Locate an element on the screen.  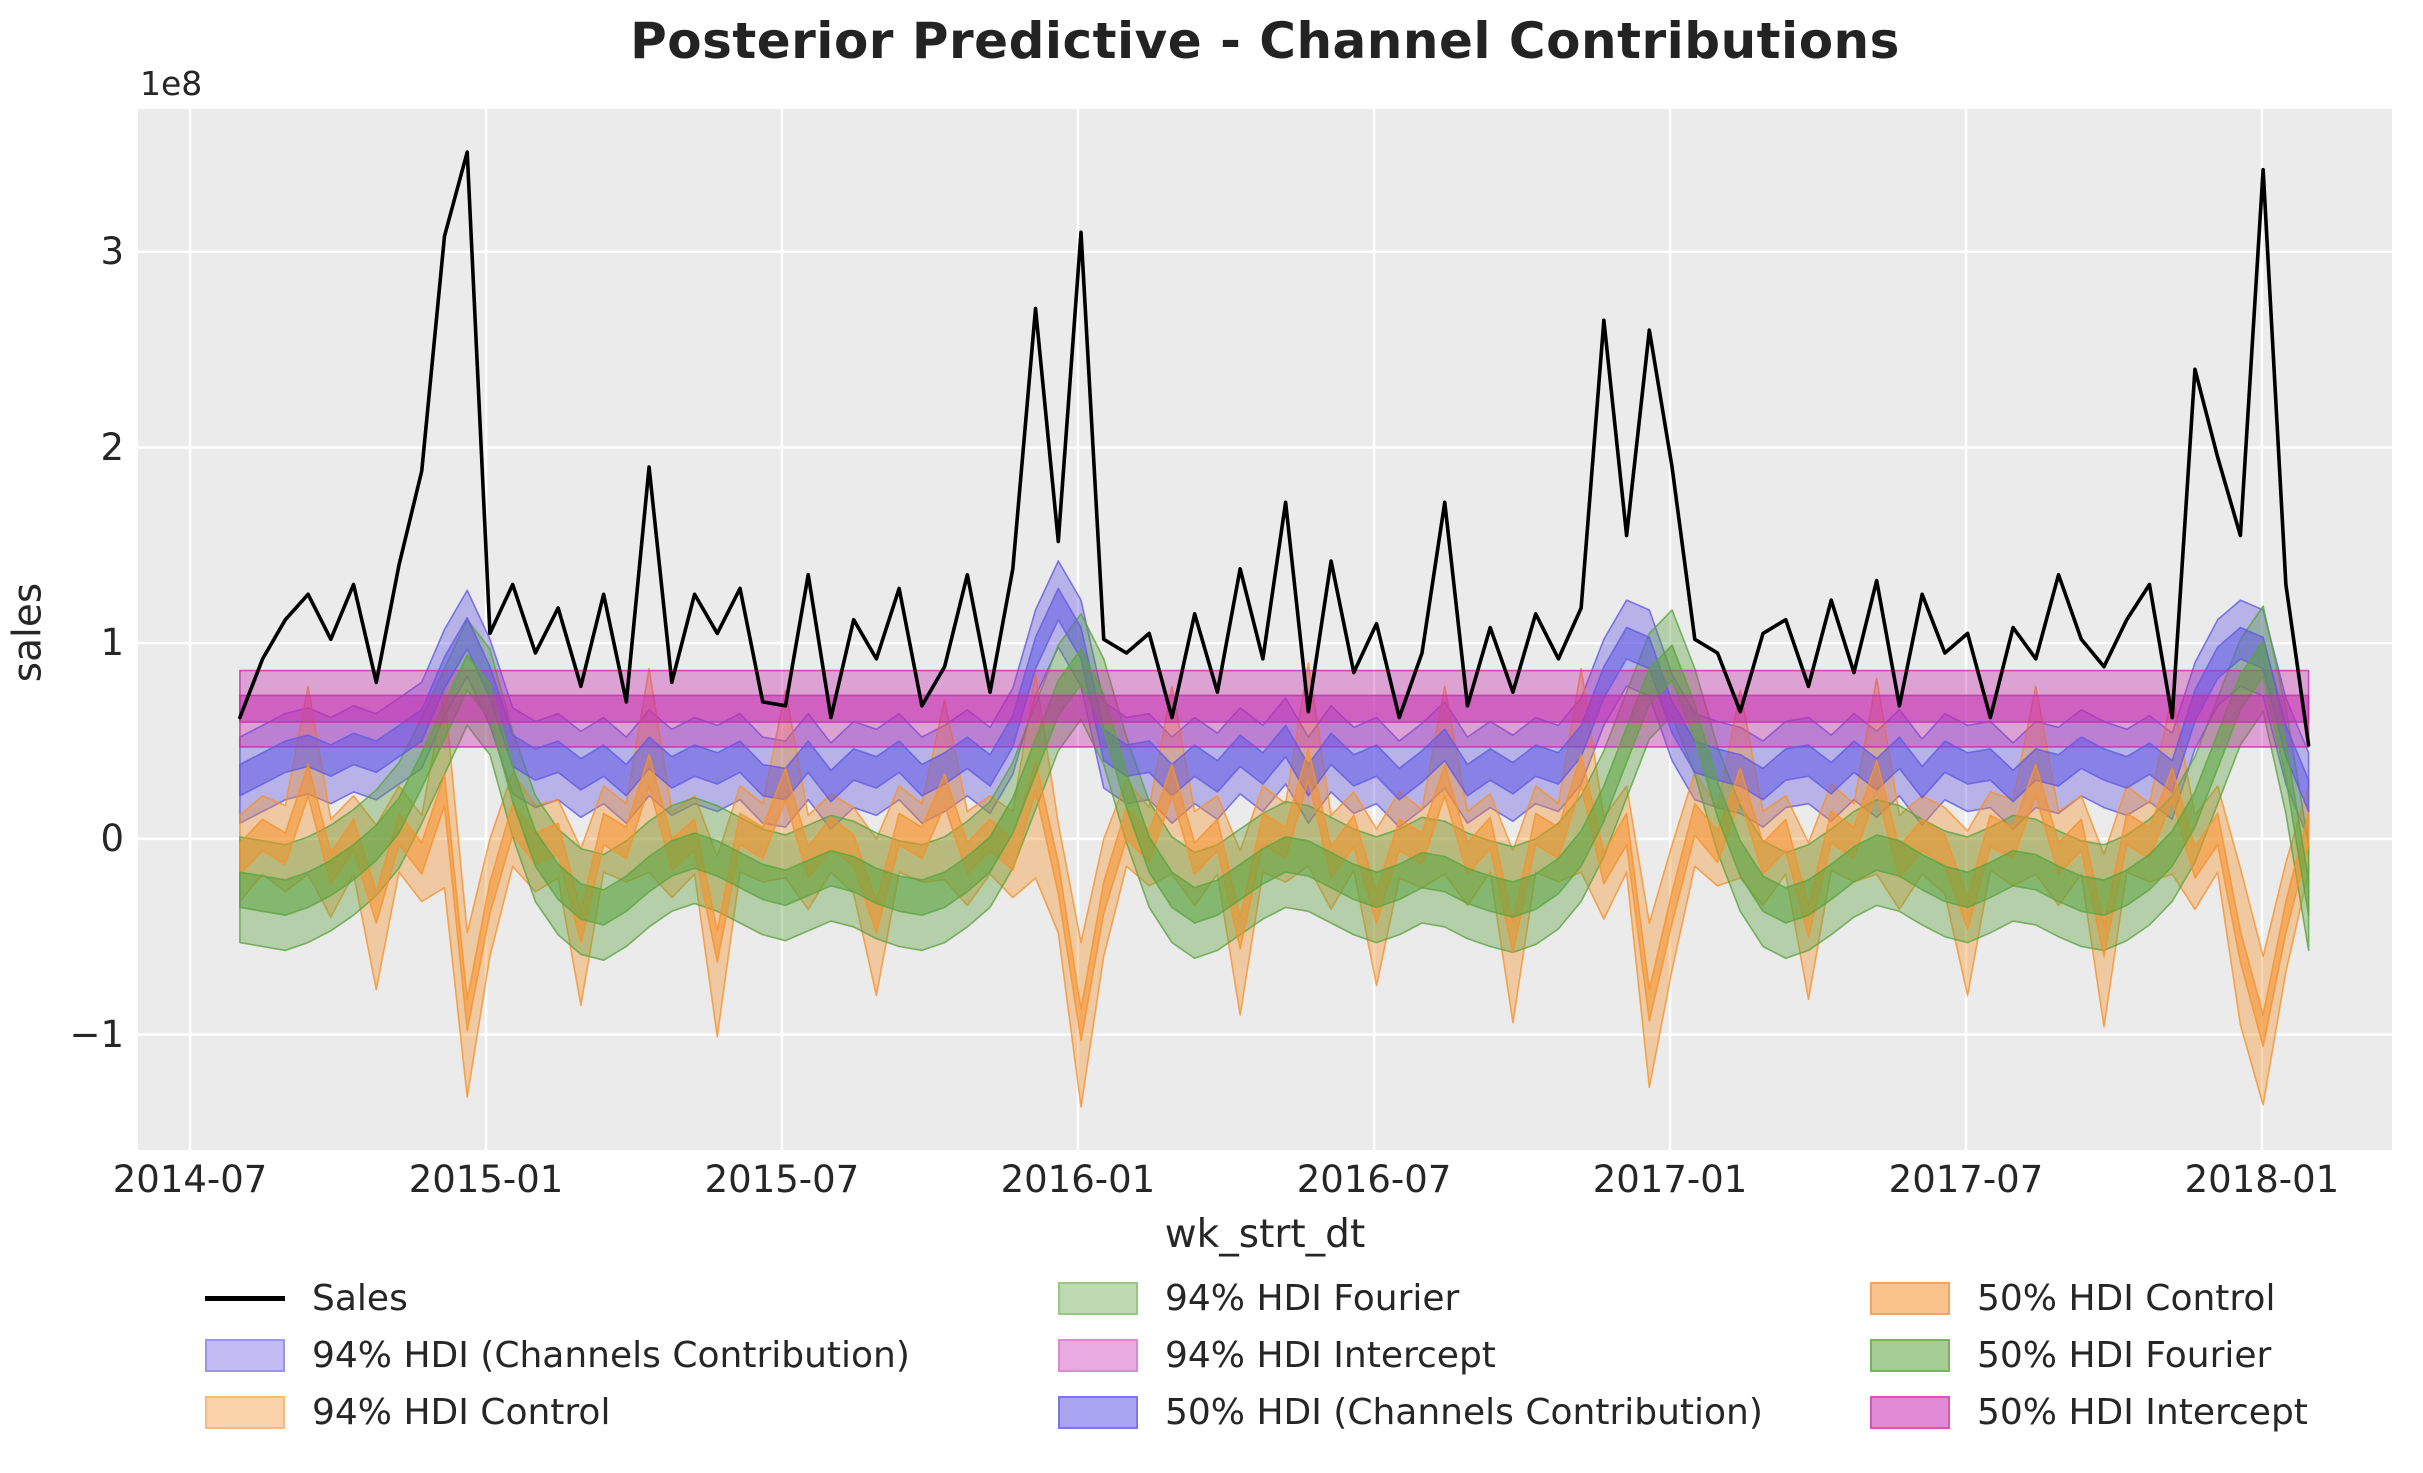
legend-item-50-hdi-intercept: 50% HDI Intercept is located at coordinates (2089, 1412).